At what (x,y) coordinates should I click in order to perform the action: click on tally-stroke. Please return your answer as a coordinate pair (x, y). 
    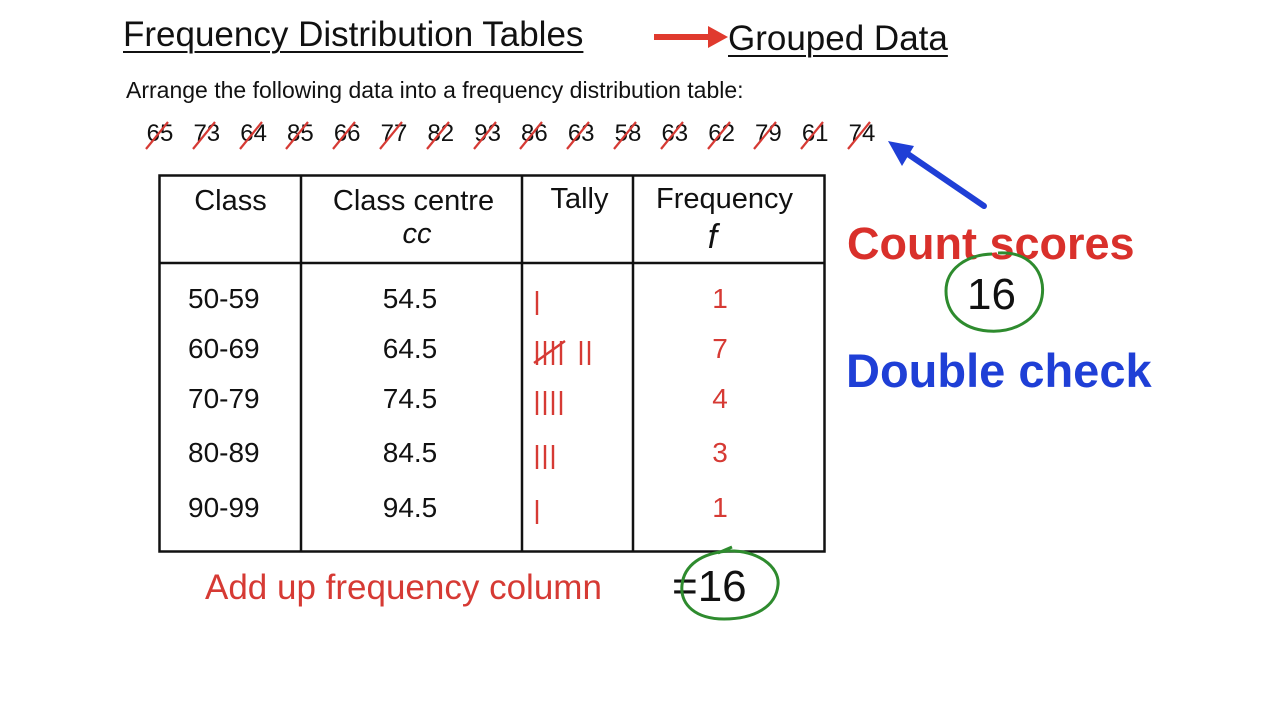
    Looking at the image, I should click on (549, 352).